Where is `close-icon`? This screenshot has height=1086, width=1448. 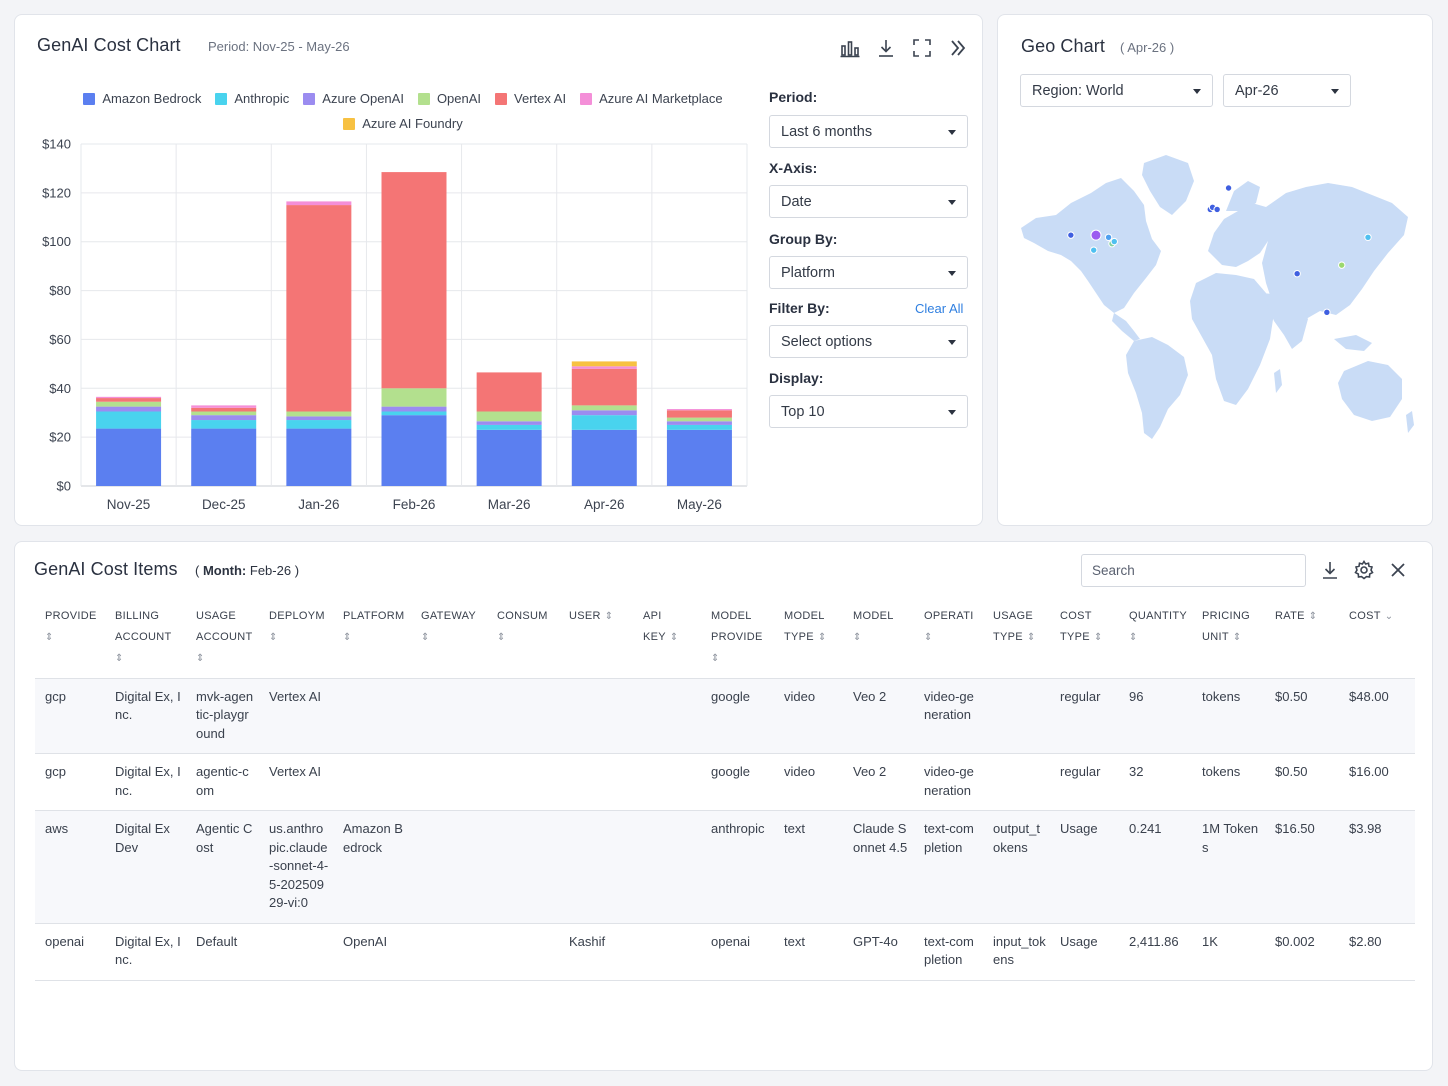 close-icon is located at coordinates (1398, 570).